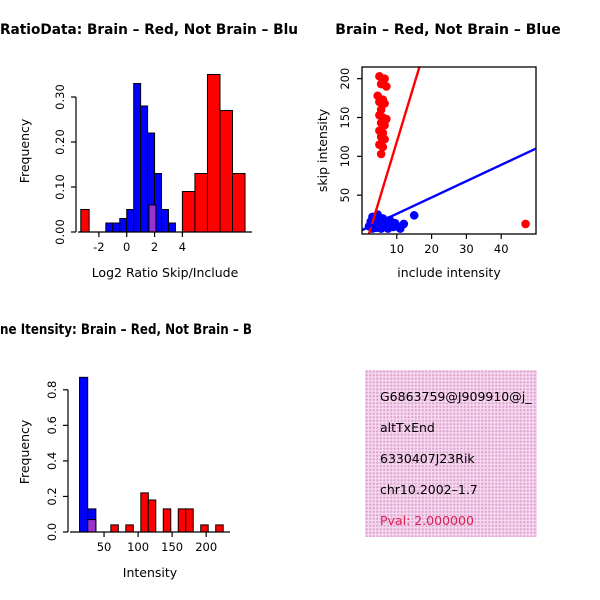 This screenshot has height=600, width=600. What do you see at coordinates (154, 247) in the screenshot?
I see `x-tick-label: 2` at bounding box center [154, 247].